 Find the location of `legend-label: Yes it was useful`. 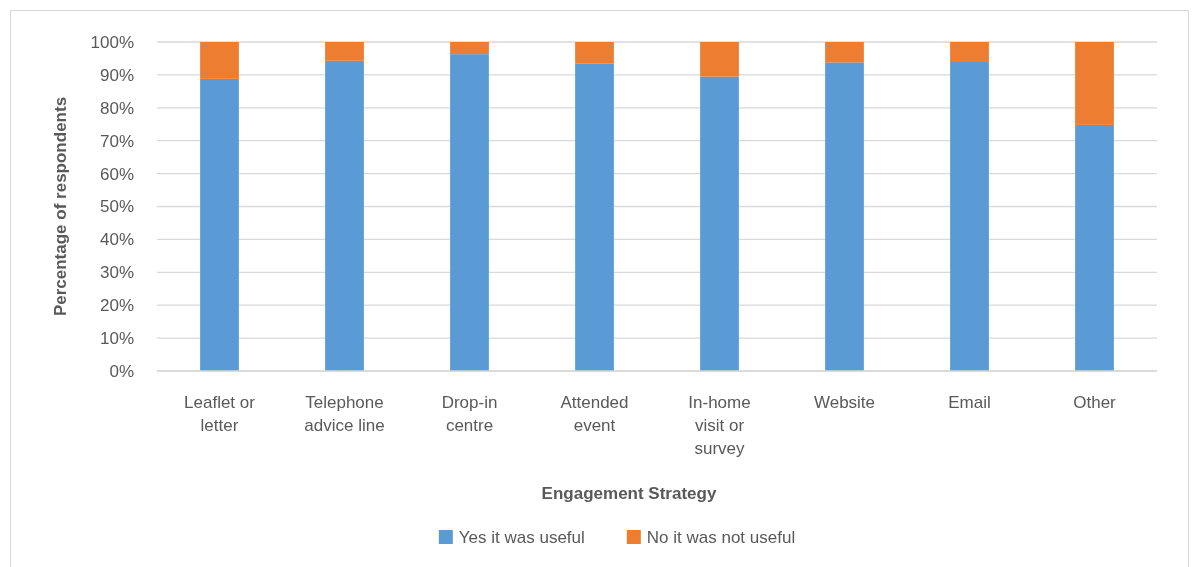

legend-label: Yes it was useful is located at coordinates (521, 537).